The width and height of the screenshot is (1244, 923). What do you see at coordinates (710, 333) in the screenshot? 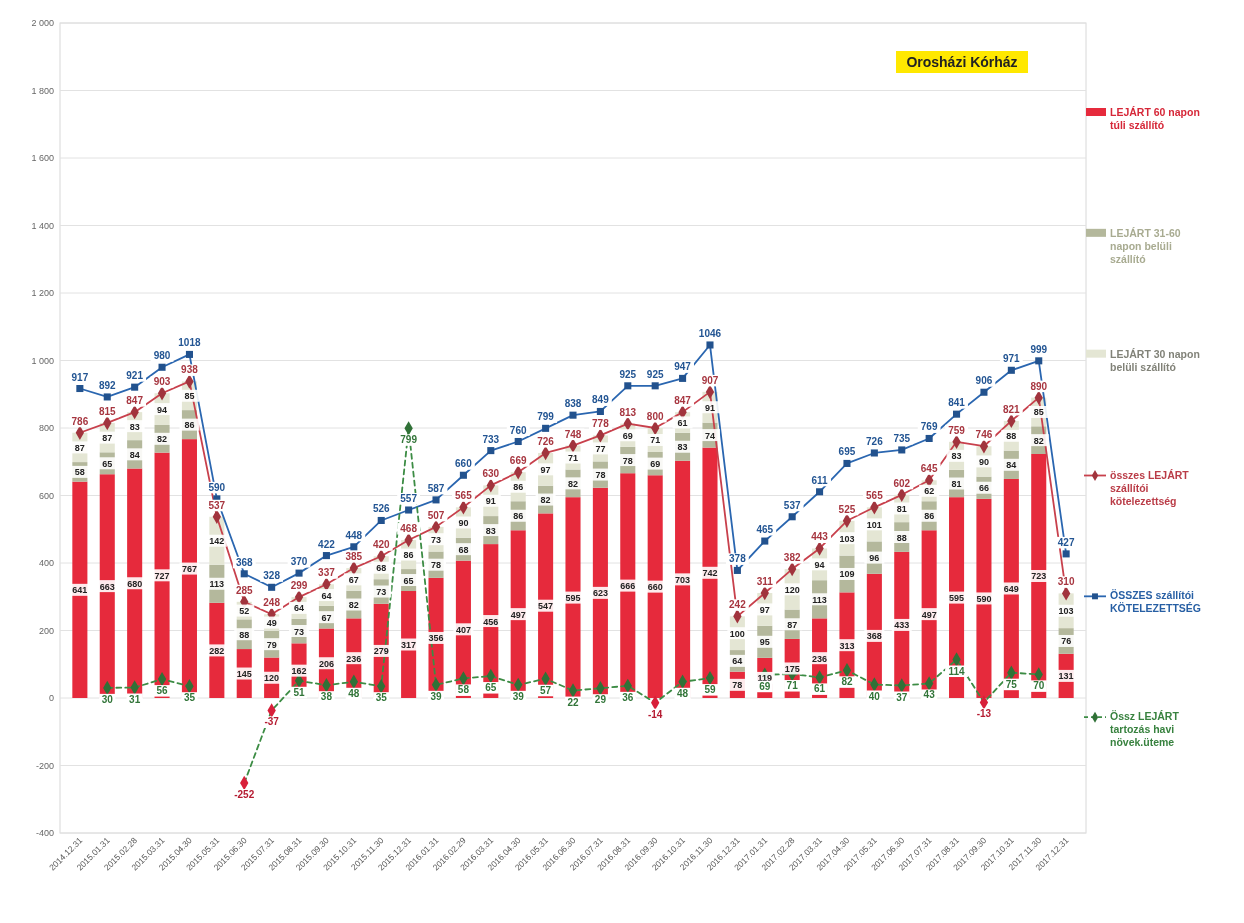
I see `data-label: 1046` at bounding box center [710, 333].